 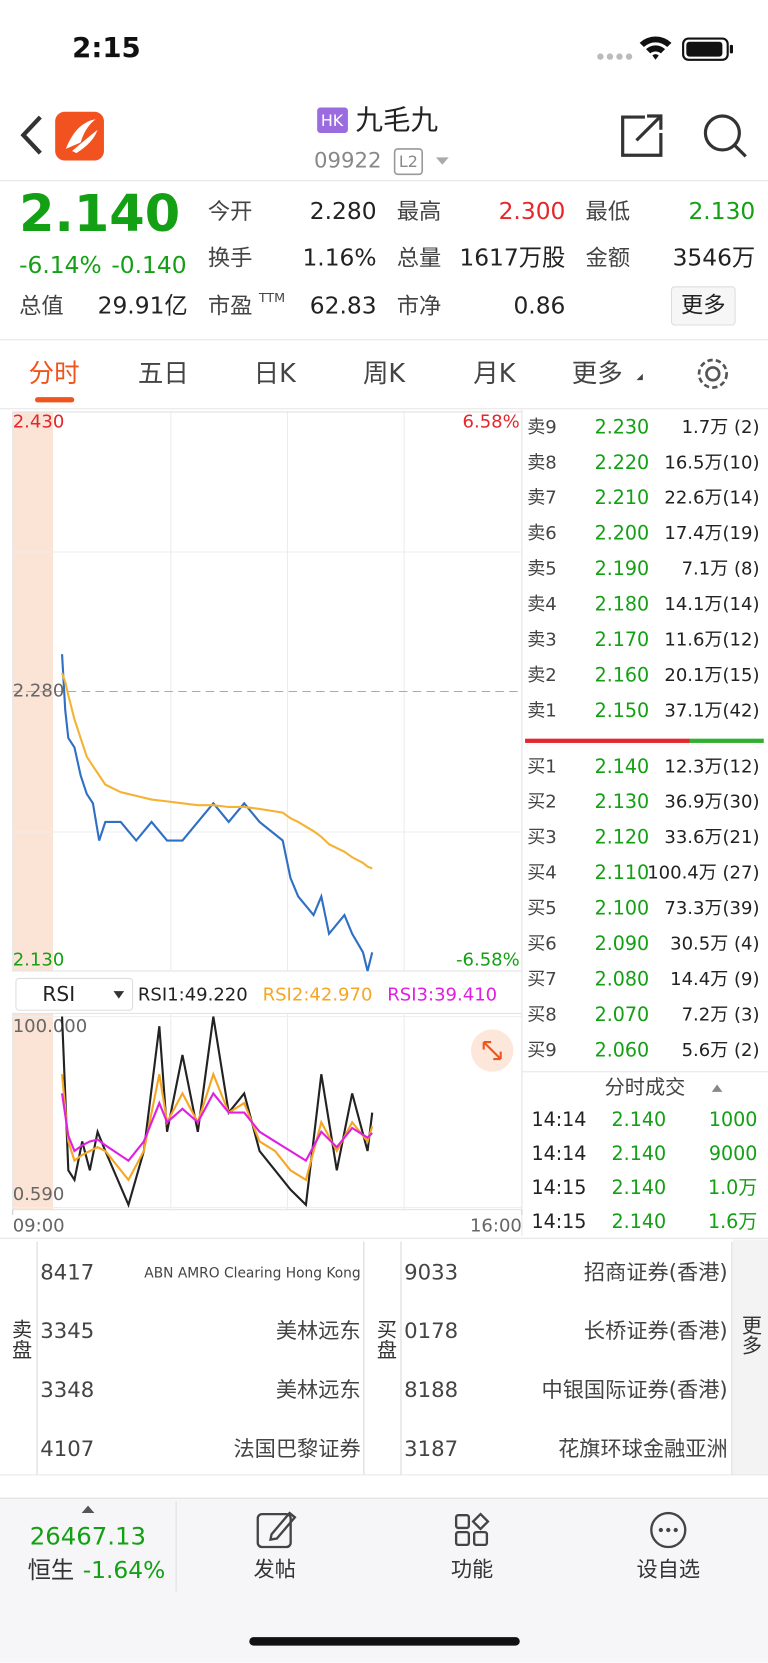 What do you see at coordinates (721, 569) in the screenshot?
I see `book-volume: 7.1万 (8)` at bounding box center [721, 569].